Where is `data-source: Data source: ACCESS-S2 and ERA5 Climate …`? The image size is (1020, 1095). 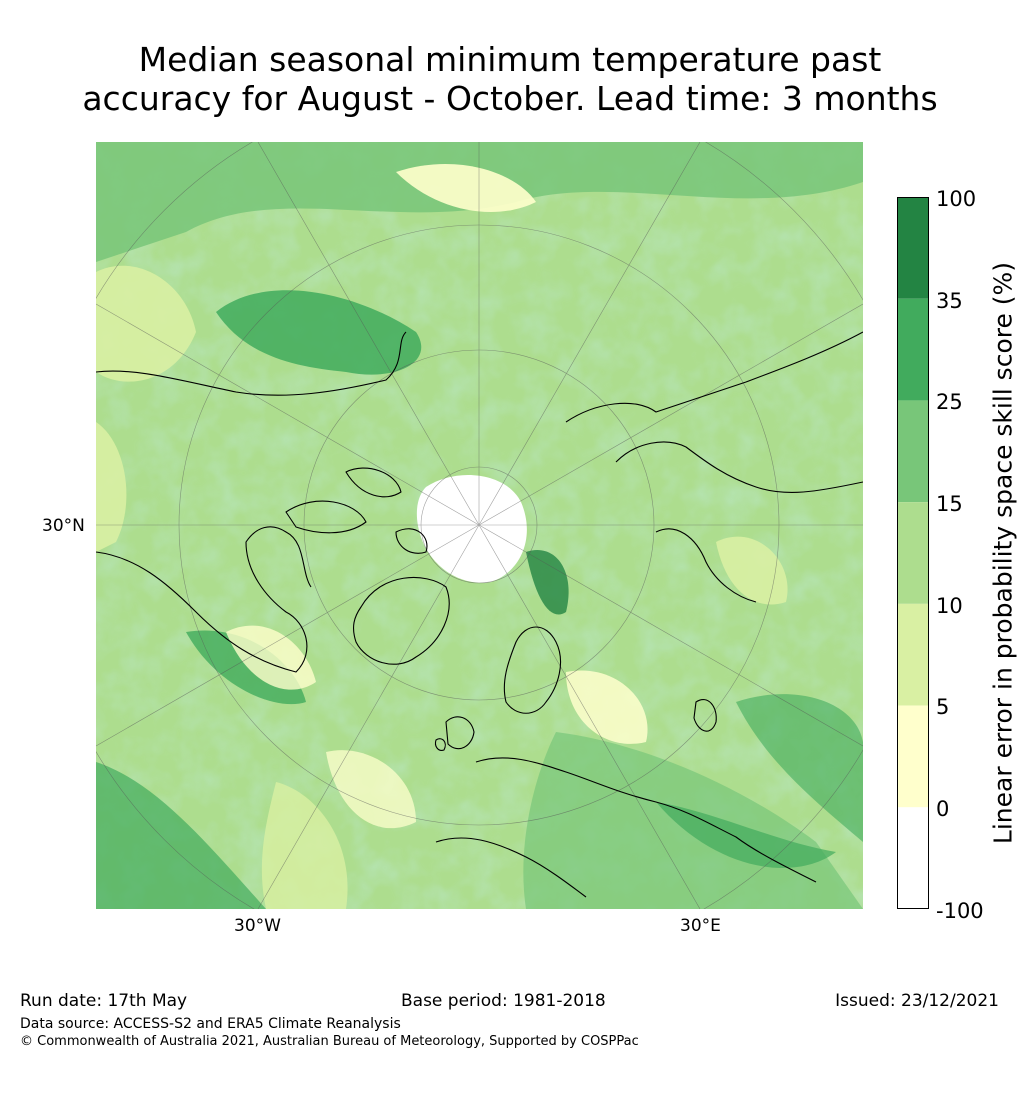
data-source: Data source: ACCESS-S2 and ERA5 Climate … is located at coordinates (210, 1024).